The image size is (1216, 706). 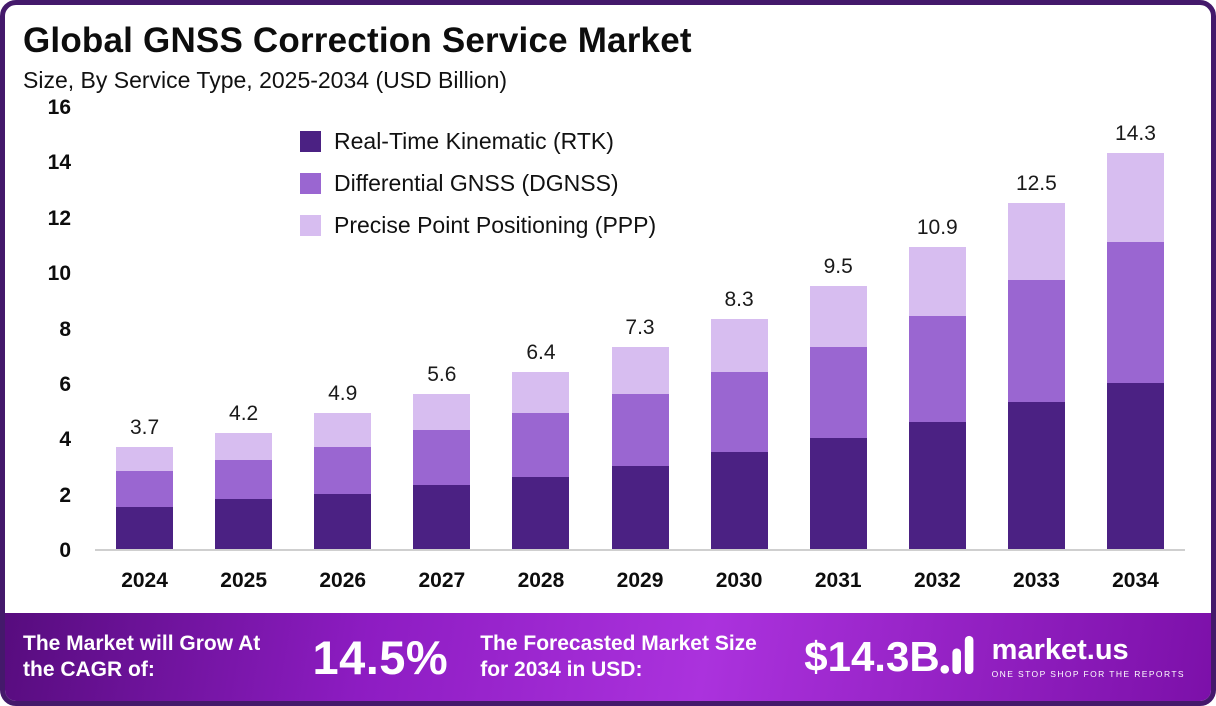 What do you see at coordinates (541, 580) in the screenshot?
I see `x-axis-label: 2028` at bounding box center [541, 580].